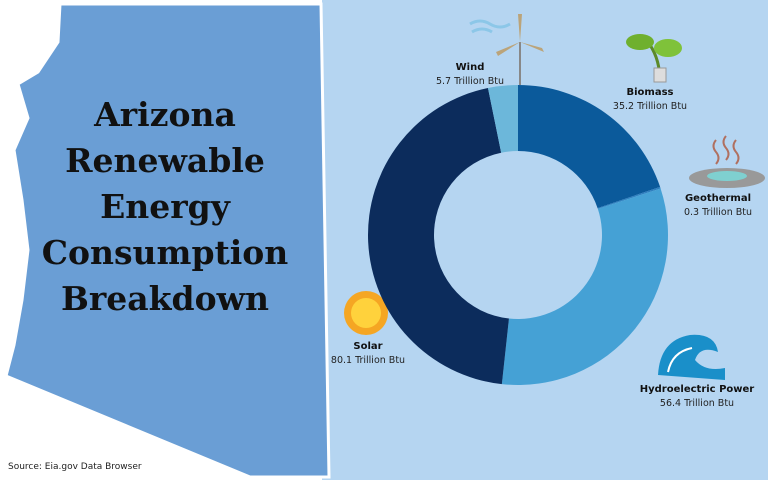  I want to click on sun-icon, so click(366, 313).